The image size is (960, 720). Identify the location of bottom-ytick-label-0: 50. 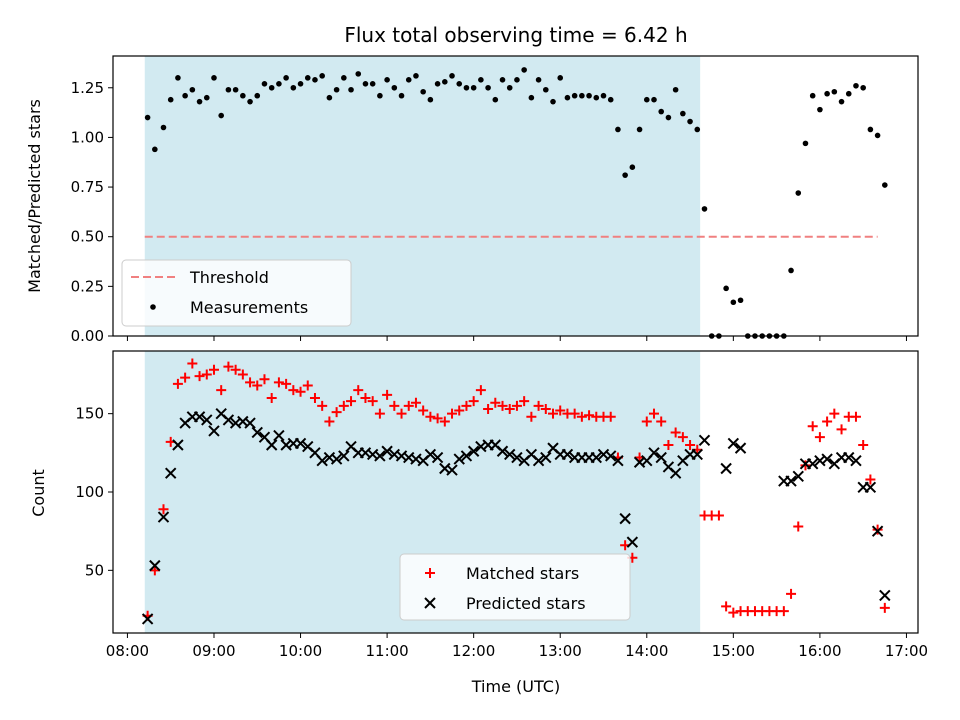
(94, 570).